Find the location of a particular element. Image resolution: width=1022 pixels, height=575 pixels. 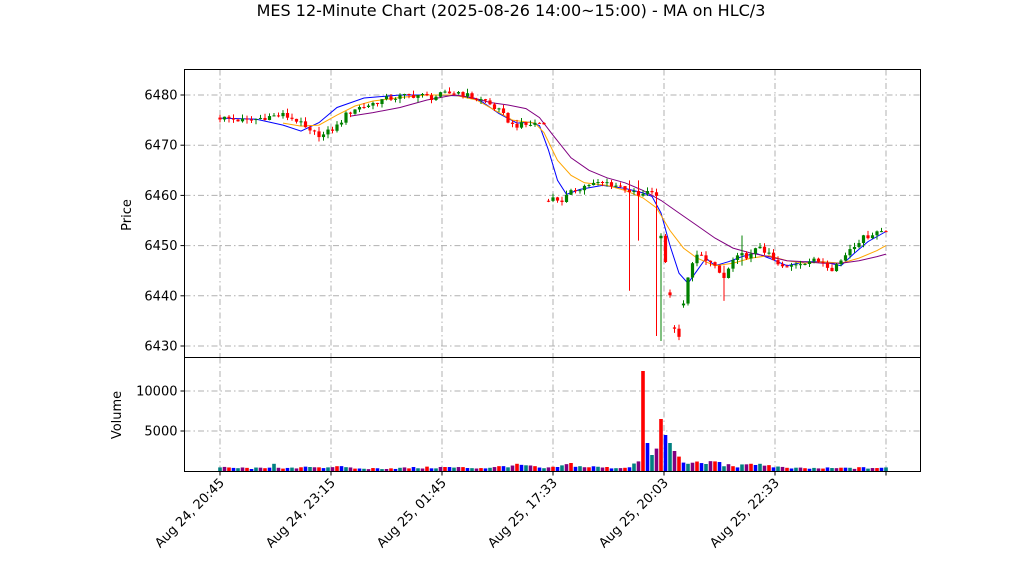

x-tick-label: Aug 25, 20:03 is located at coordinates (634, 514).